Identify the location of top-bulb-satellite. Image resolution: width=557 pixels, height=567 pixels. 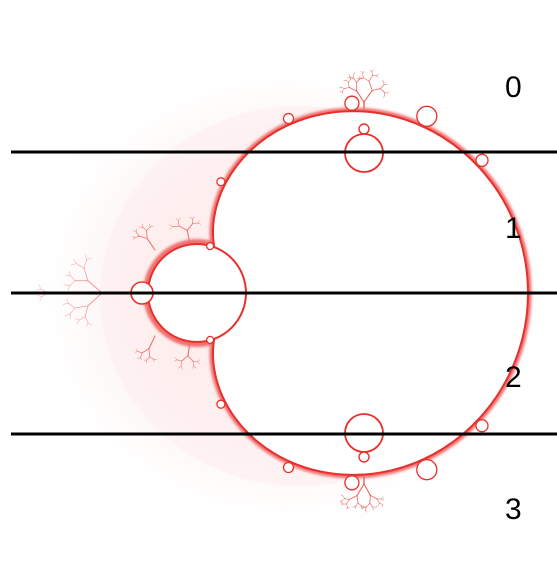
(364, 129).